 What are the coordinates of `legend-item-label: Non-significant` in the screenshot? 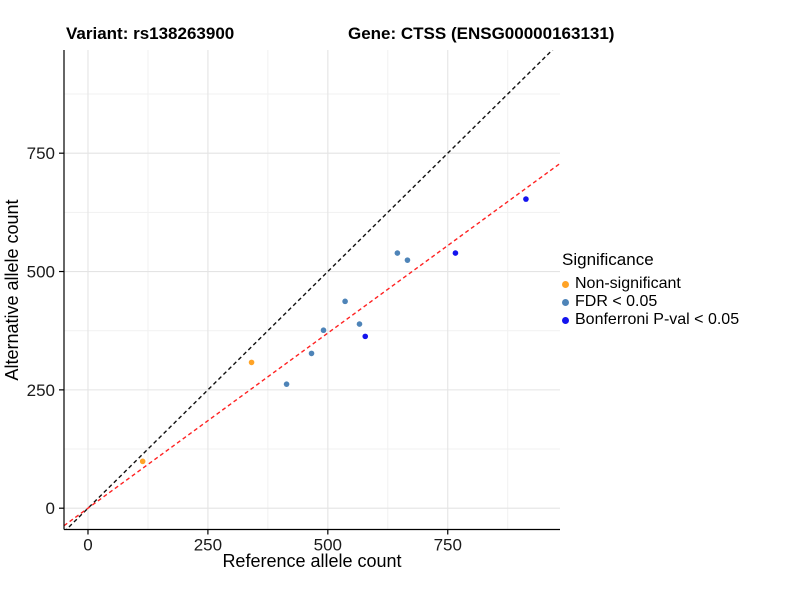 It's located at (628, 283).